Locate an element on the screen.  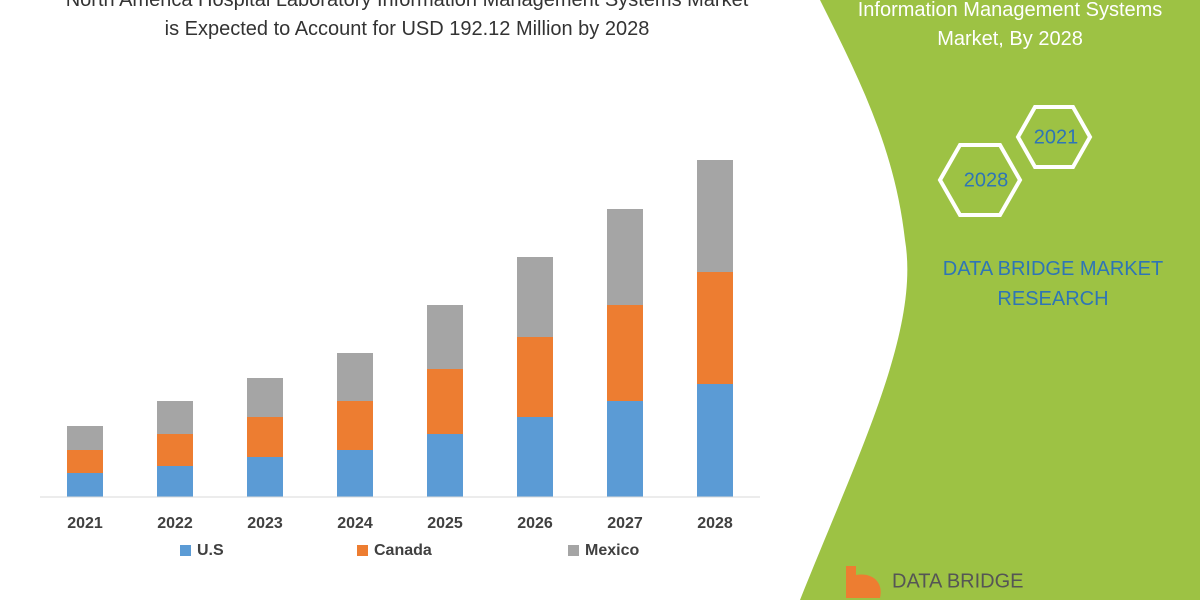
legend-label: Canada is located at coordinates (403, 550).